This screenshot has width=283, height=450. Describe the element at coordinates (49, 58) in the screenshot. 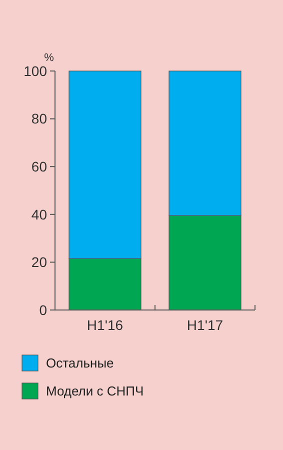

I see `y-axis-title: %` at that location.